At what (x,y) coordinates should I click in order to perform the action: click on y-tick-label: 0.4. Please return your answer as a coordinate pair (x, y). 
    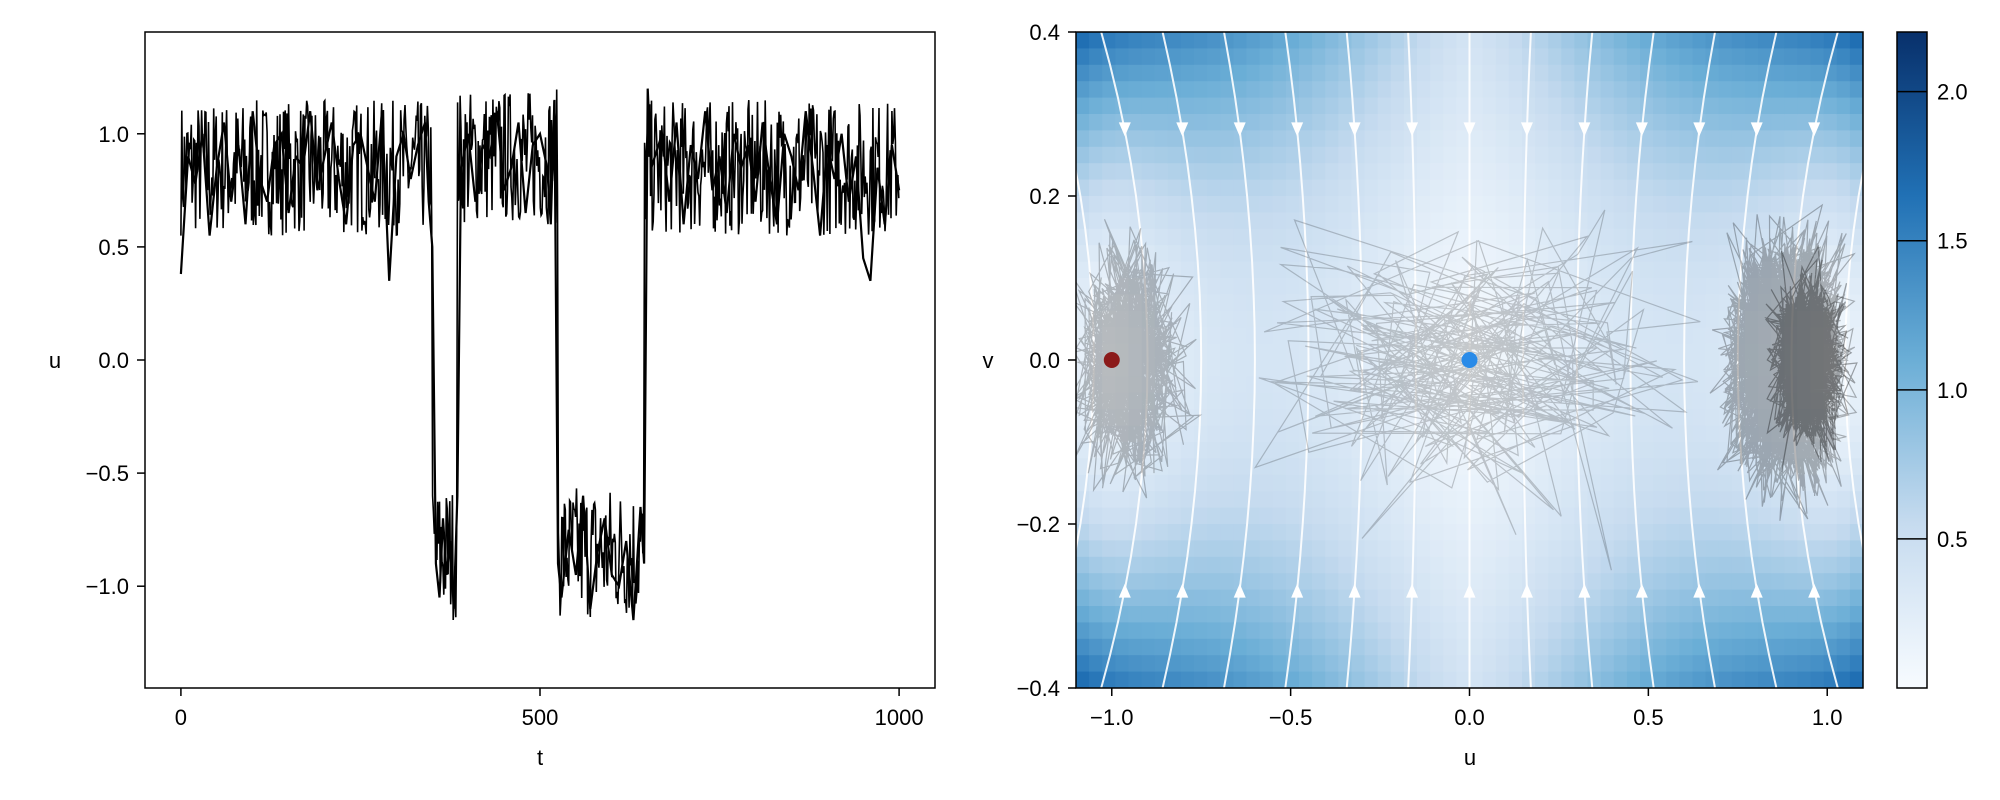
    Looking at the image, I should click on (1044, 32).